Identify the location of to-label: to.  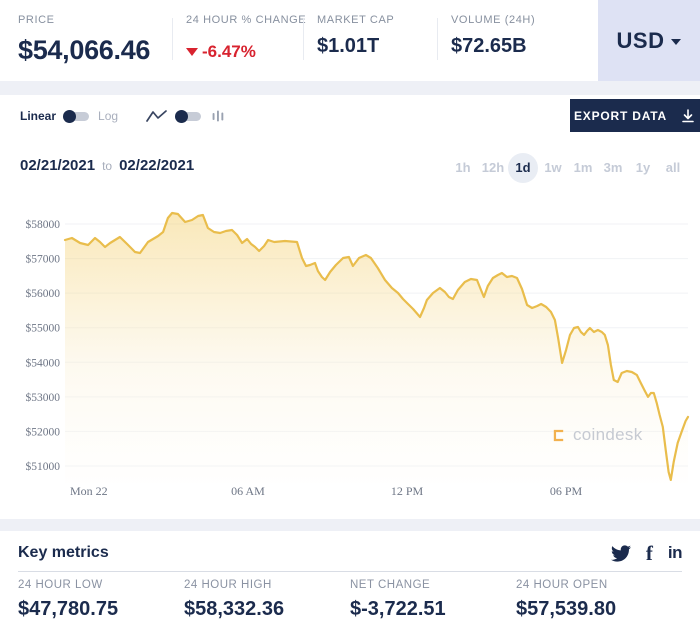
(107, 165).